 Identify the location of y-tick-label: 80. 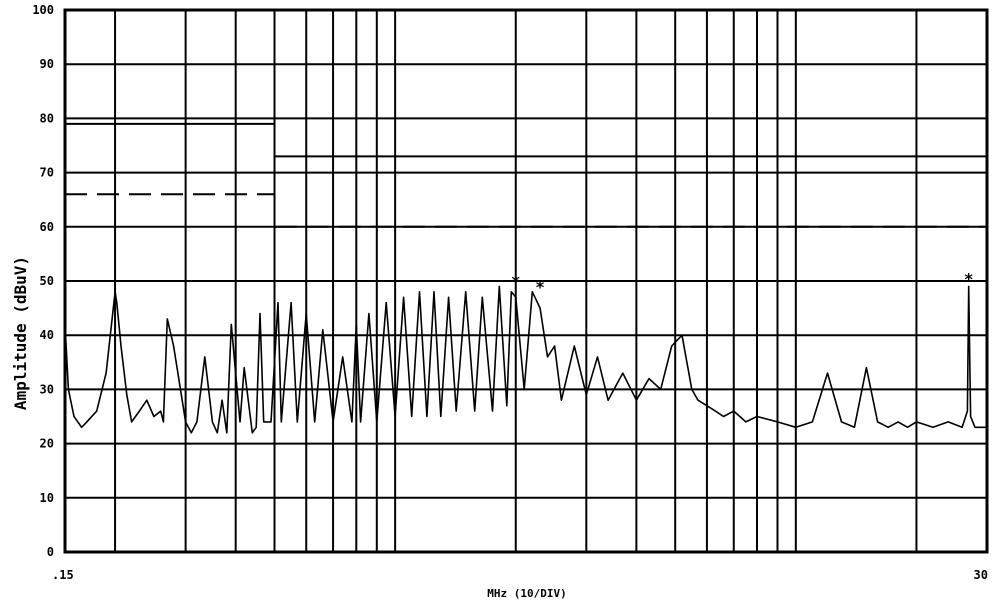
(47, 118).